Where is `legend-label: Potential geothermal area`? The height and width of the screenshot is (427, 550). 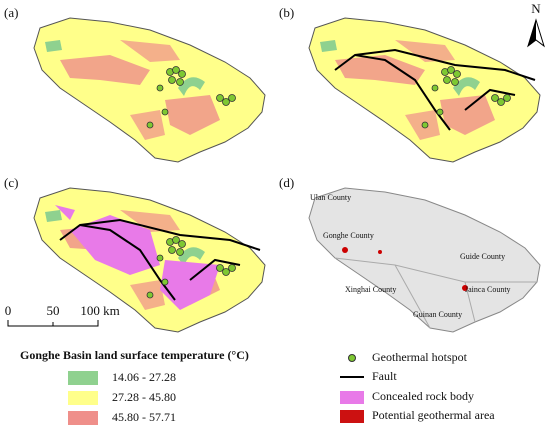 legend-label: Potential geothermal area is located at coordinates (433, 415).